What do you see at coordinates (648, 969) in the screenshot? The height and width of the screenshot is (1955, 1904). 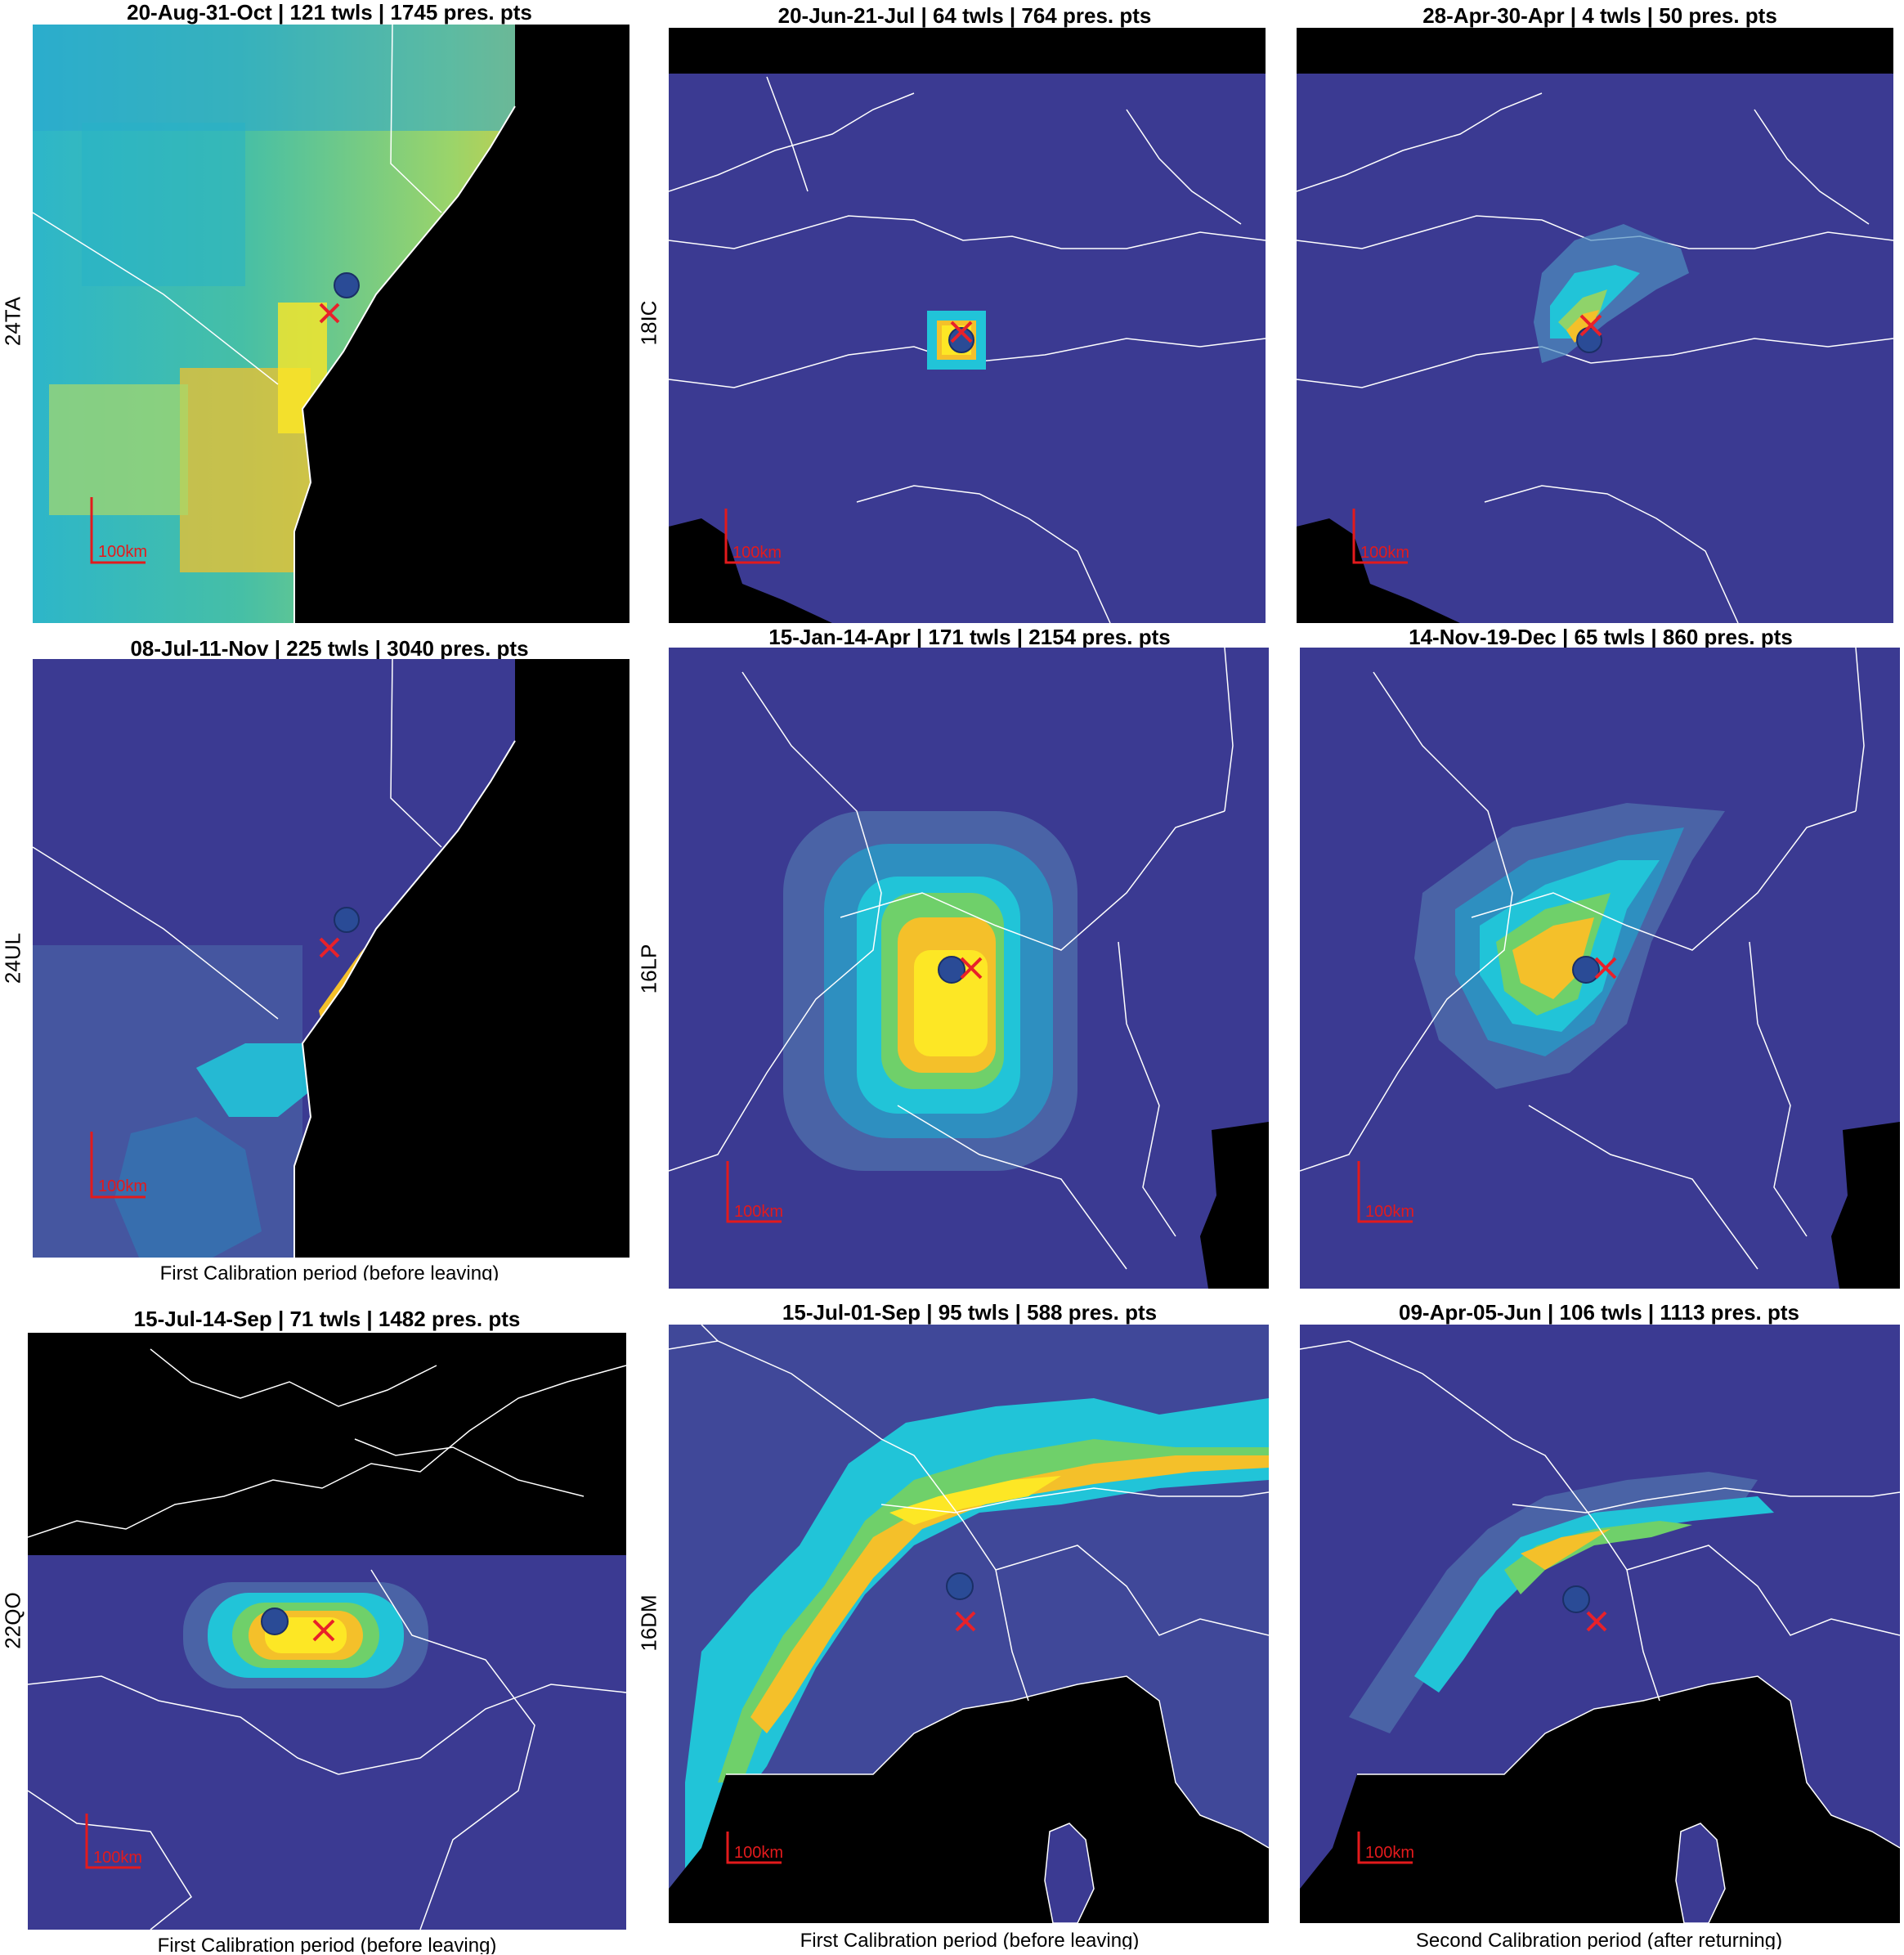 I see `row-label-16LP: 16LP` at bounding box center [648, 969].